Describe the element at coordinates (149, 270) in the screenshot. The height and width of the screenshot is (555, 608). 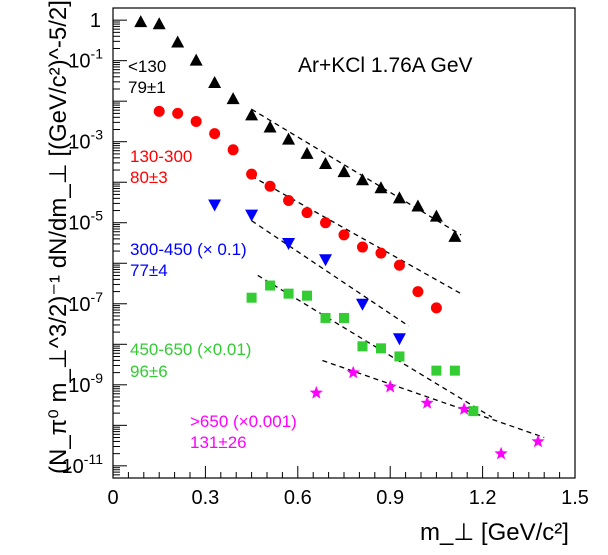
I see `series-slope: 77±4` at that location.